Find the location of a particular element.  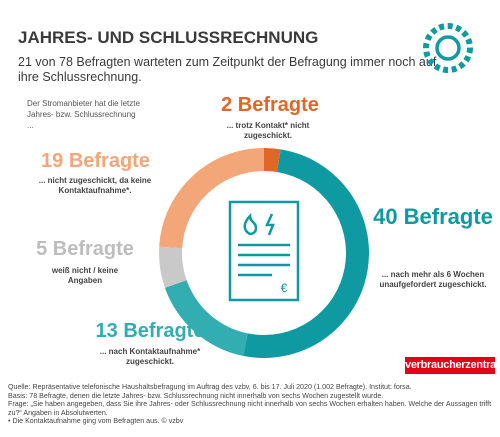

logo-icon is located at coordinates (448, 48).